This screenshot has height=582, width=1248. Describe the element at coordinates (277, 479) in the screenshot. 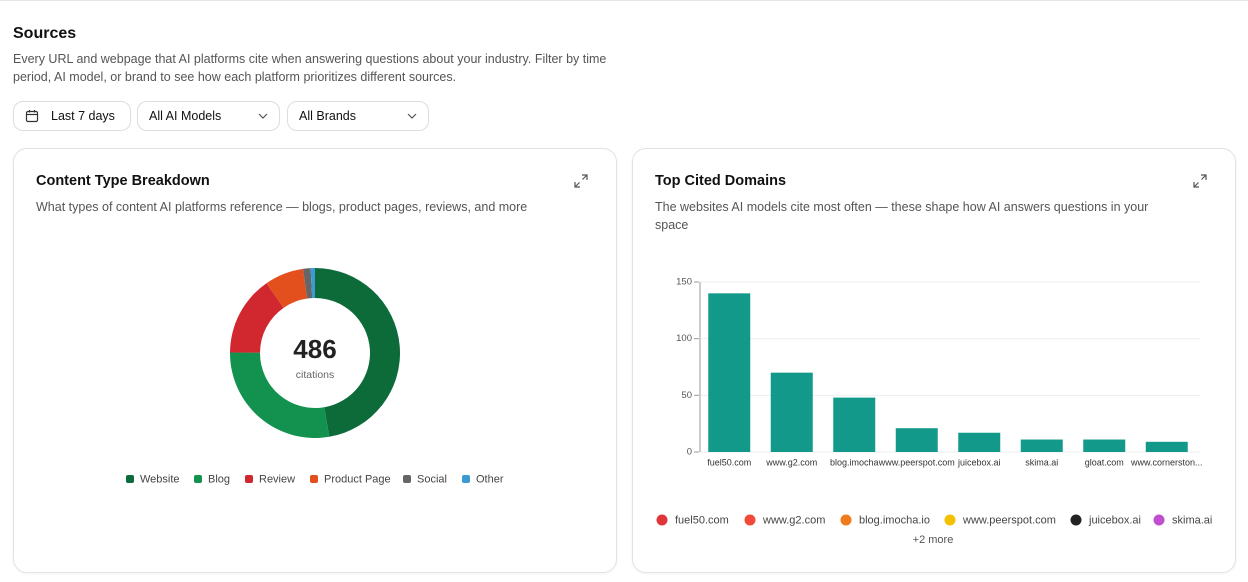

I see `legend-label: Review` at that location.